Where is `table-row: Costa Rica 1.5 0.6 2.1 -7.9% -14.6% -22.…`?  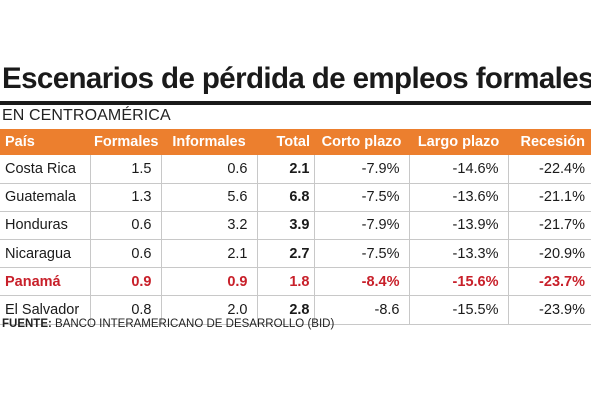 table-row: Costa Rica 1.5 0.6 2.1 -7.9% -14.6% -22.… is located at coordinates (295, 169).